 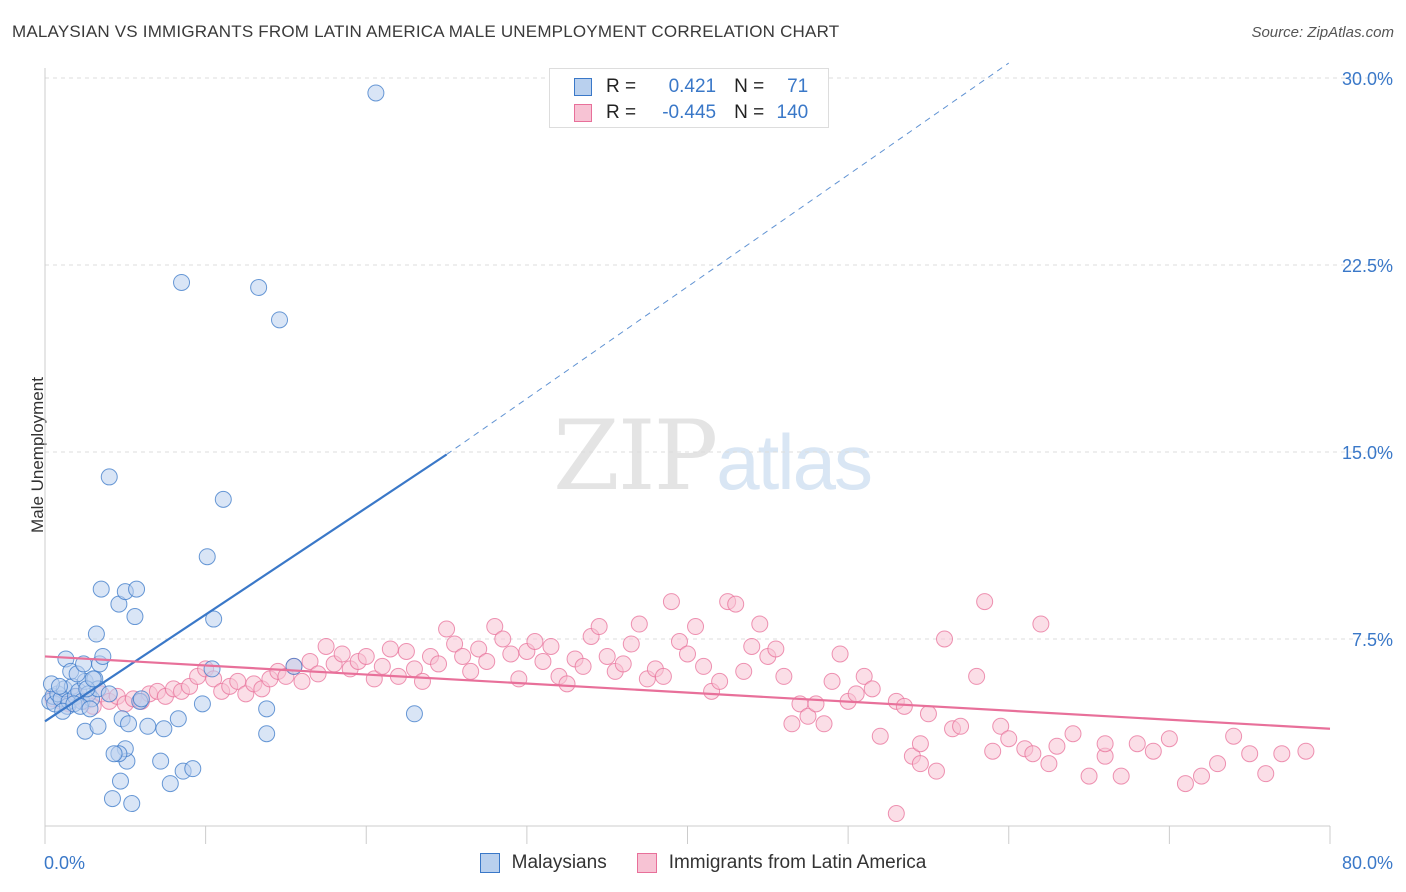 I want to click on series-legend-malaysians: Malaysians, so click(x=543, y=863).